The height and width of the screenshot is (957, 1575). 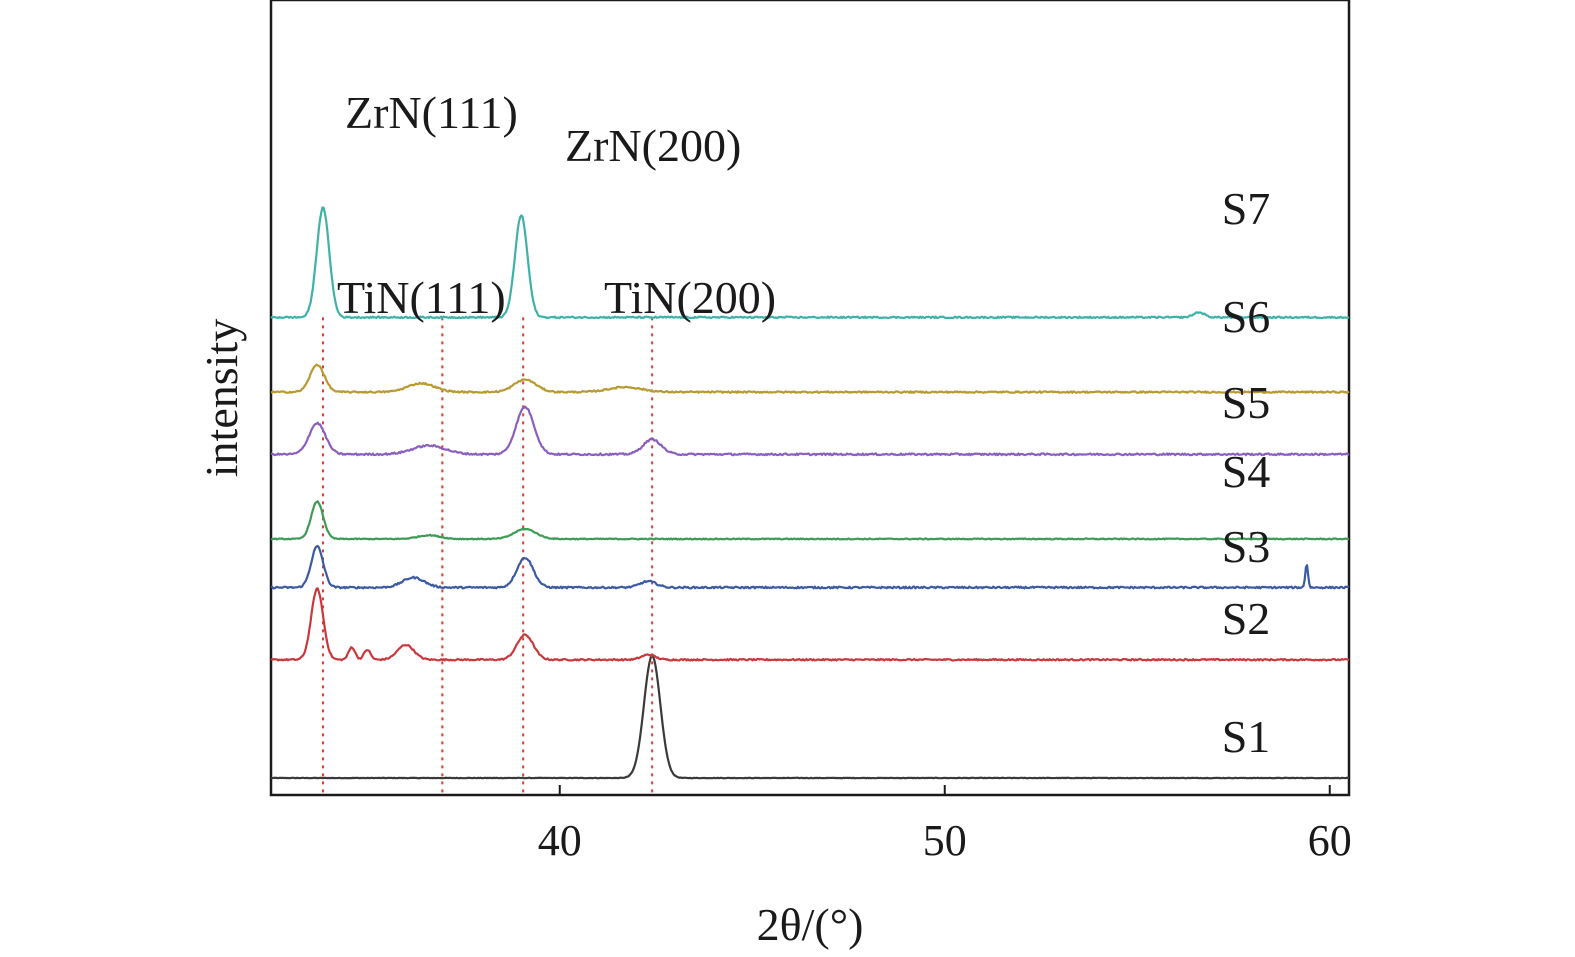 What do you see at coordinates (1246, 208) in the screenshot?
I see `series-label-s7: S7` at bounding box center [1246, 208].